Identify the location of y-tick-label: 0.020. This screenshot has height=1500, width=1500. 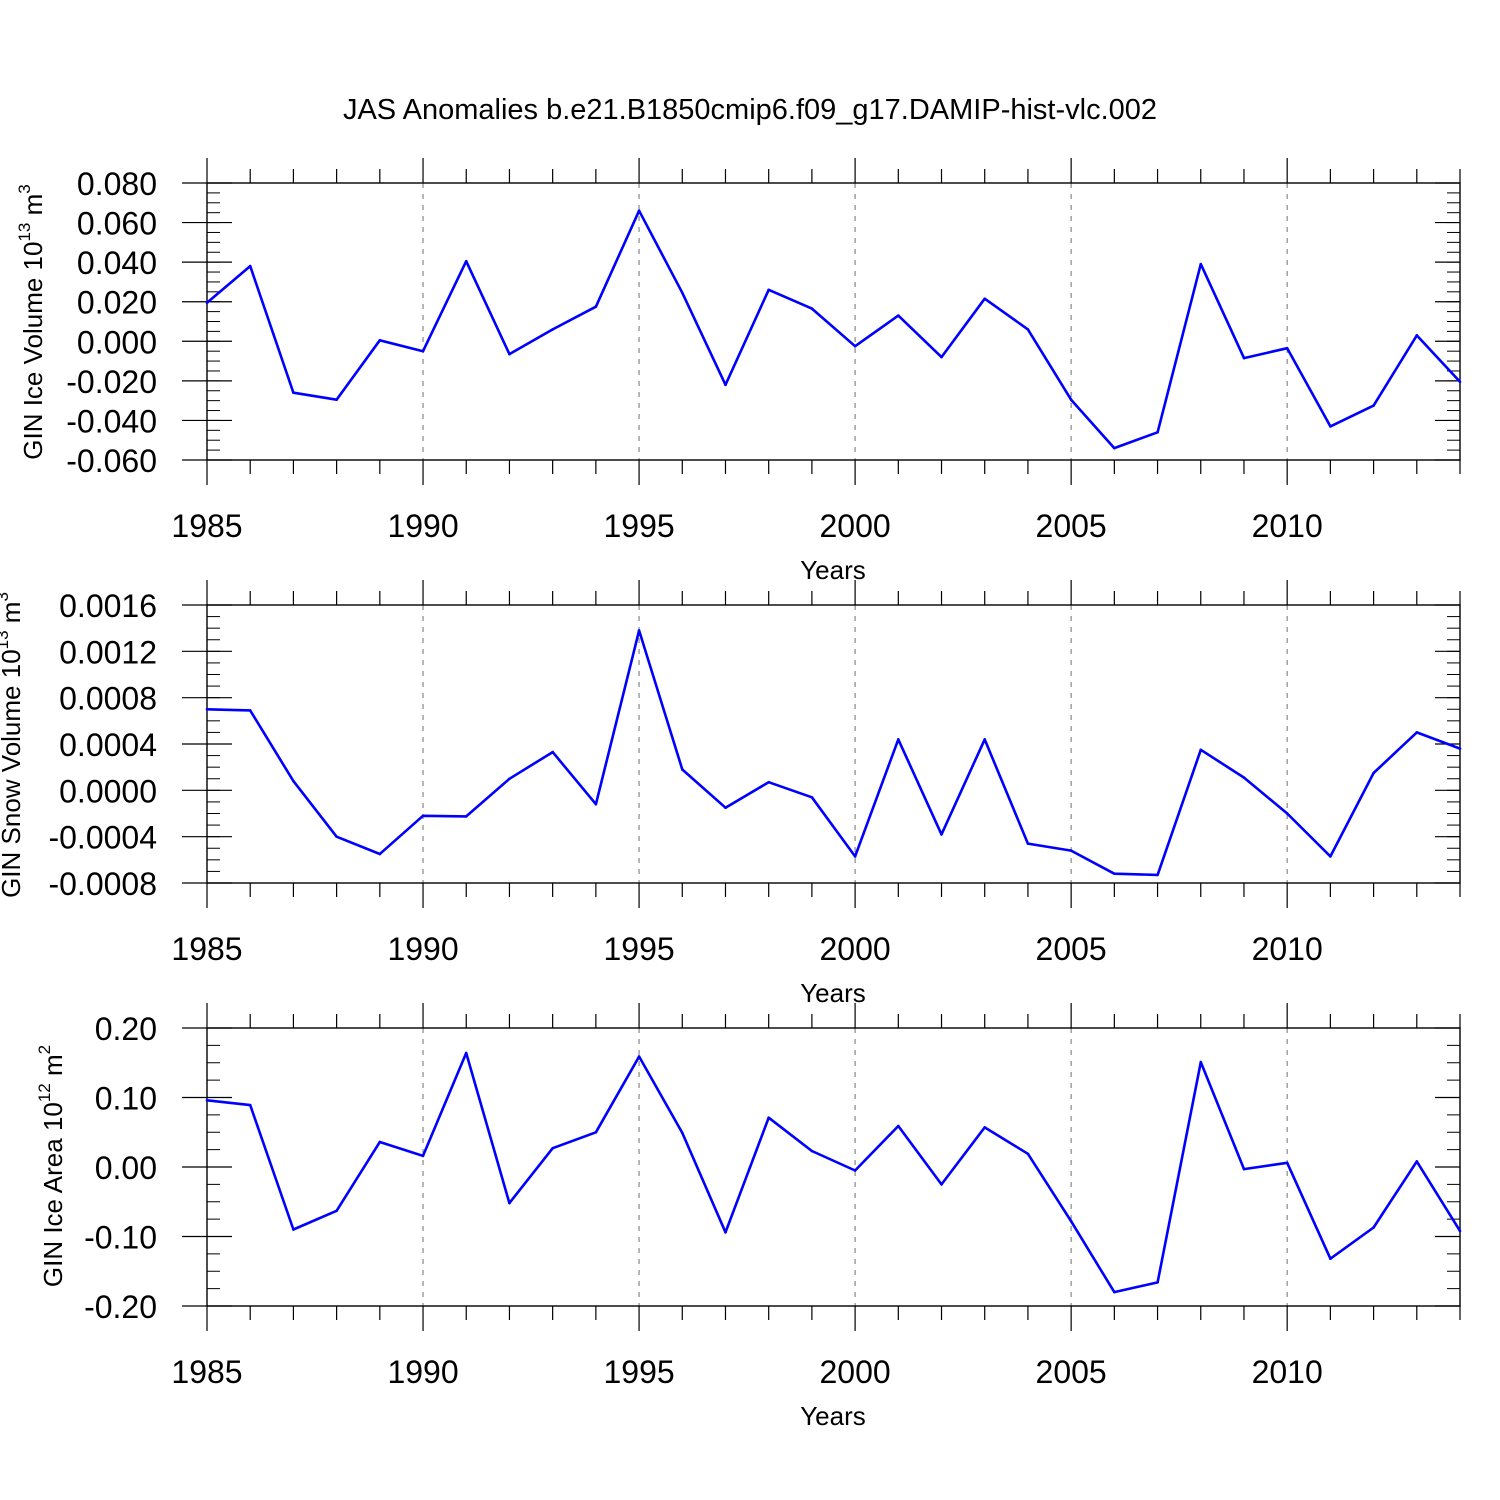
(117, 303).